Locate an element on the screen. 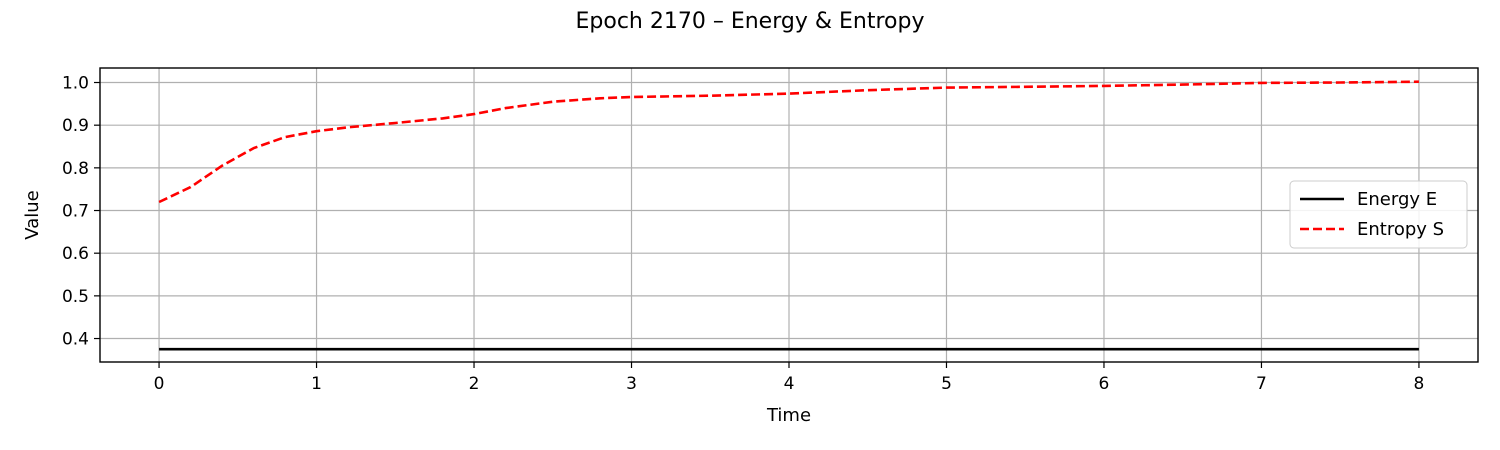 Image resolution: width=1500 pixels, height=450 pixels. legend: Energy E Entropy S is located at coordinates (1378, 214).